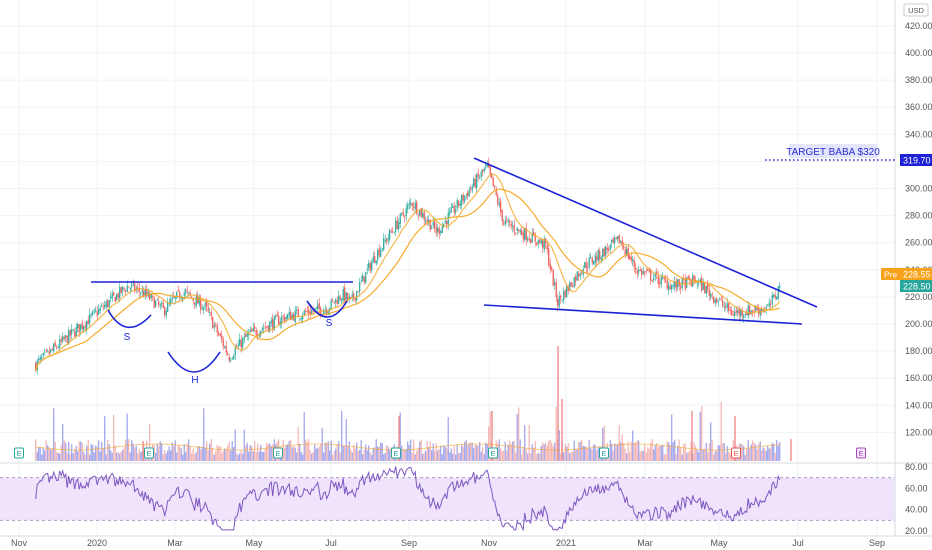 The width and height of the screenshot is (932, 550). I want to click on earnings-marker-box, so click(604, 453).